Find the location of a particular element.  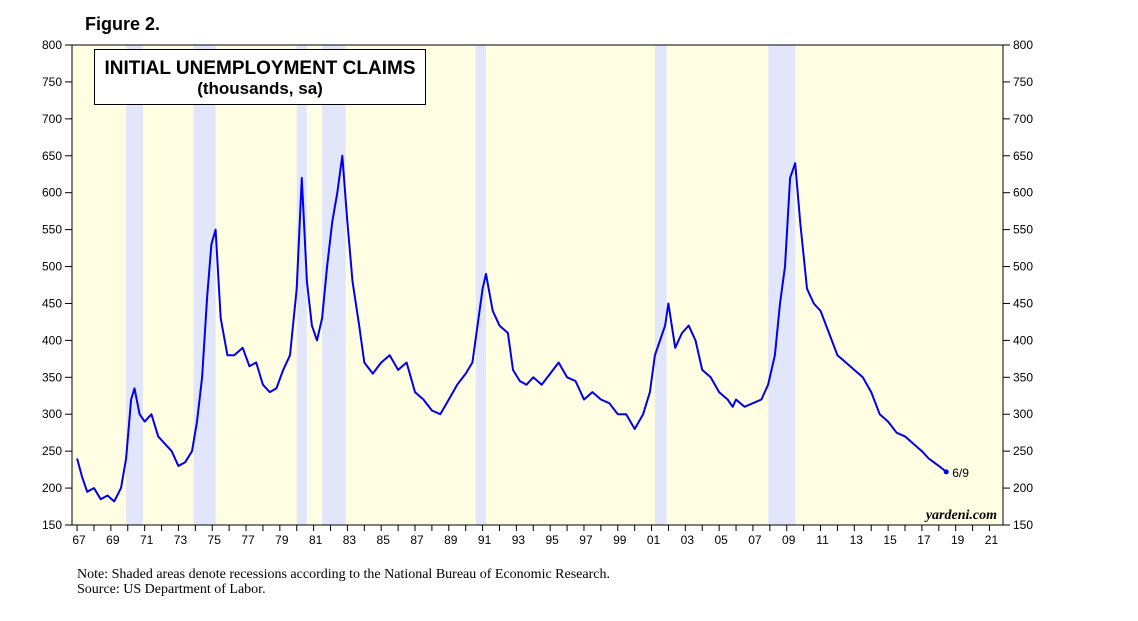

x-tick-label: 95 is located at coordinates (552, 540).